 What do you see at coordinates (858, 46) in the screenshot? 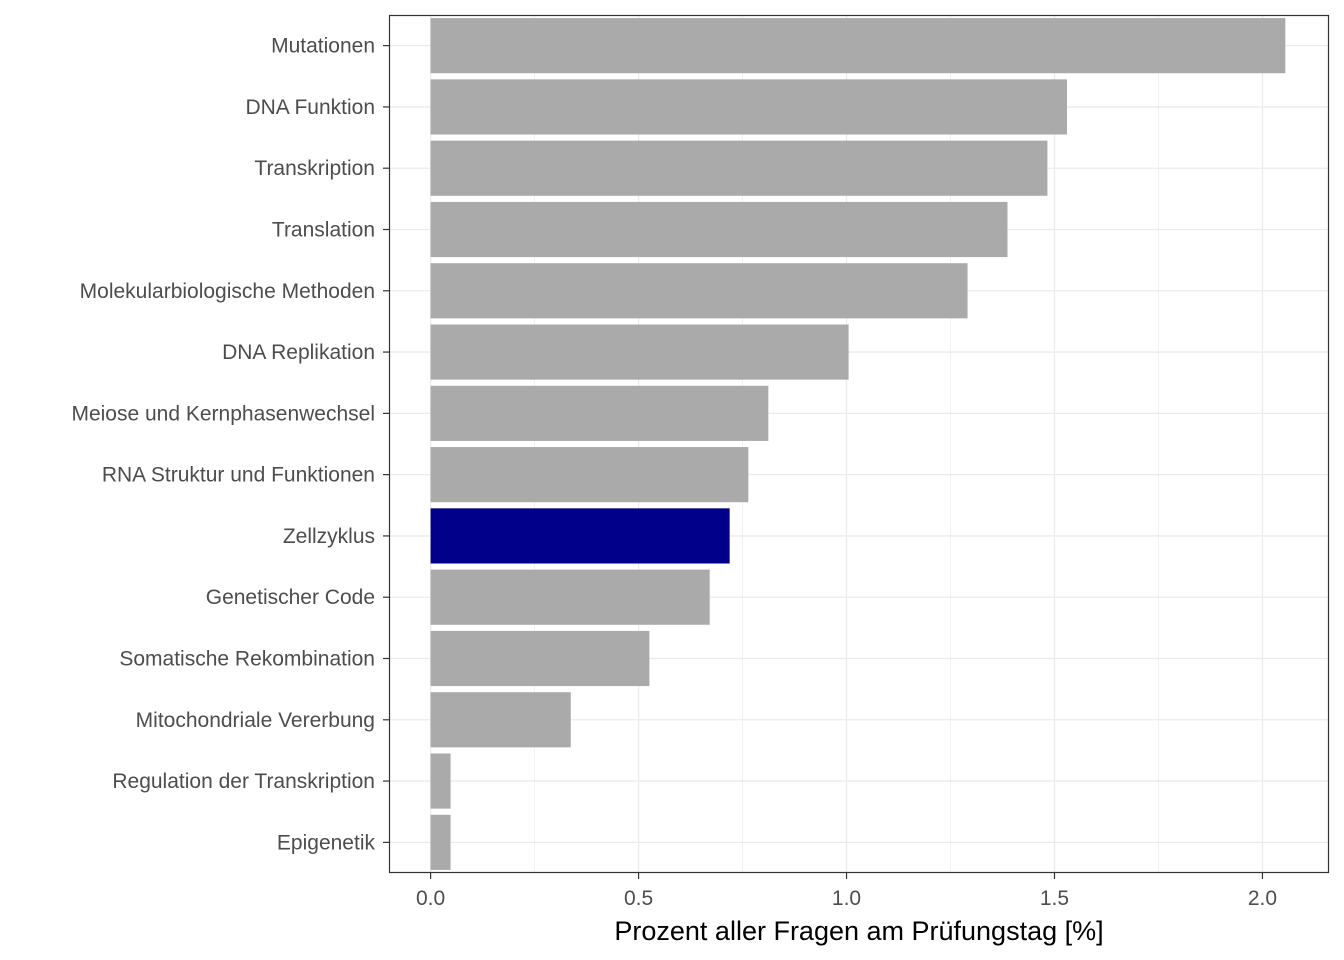
I see `bar-mutationen` at bounding box center [858, 46].